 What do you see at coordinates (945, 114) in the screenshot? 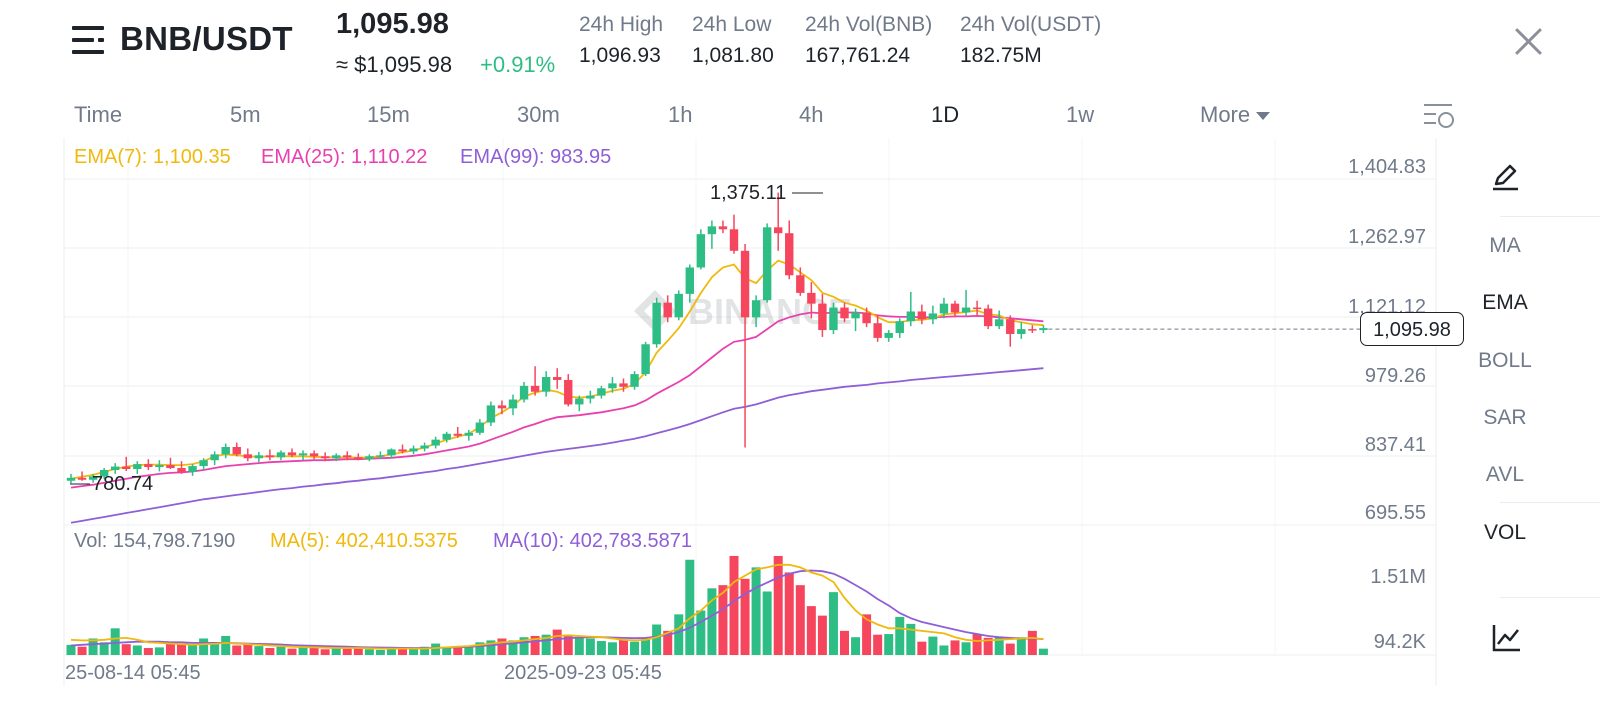
I see `tab-1d: 1D` at bounding box center [945, 114].